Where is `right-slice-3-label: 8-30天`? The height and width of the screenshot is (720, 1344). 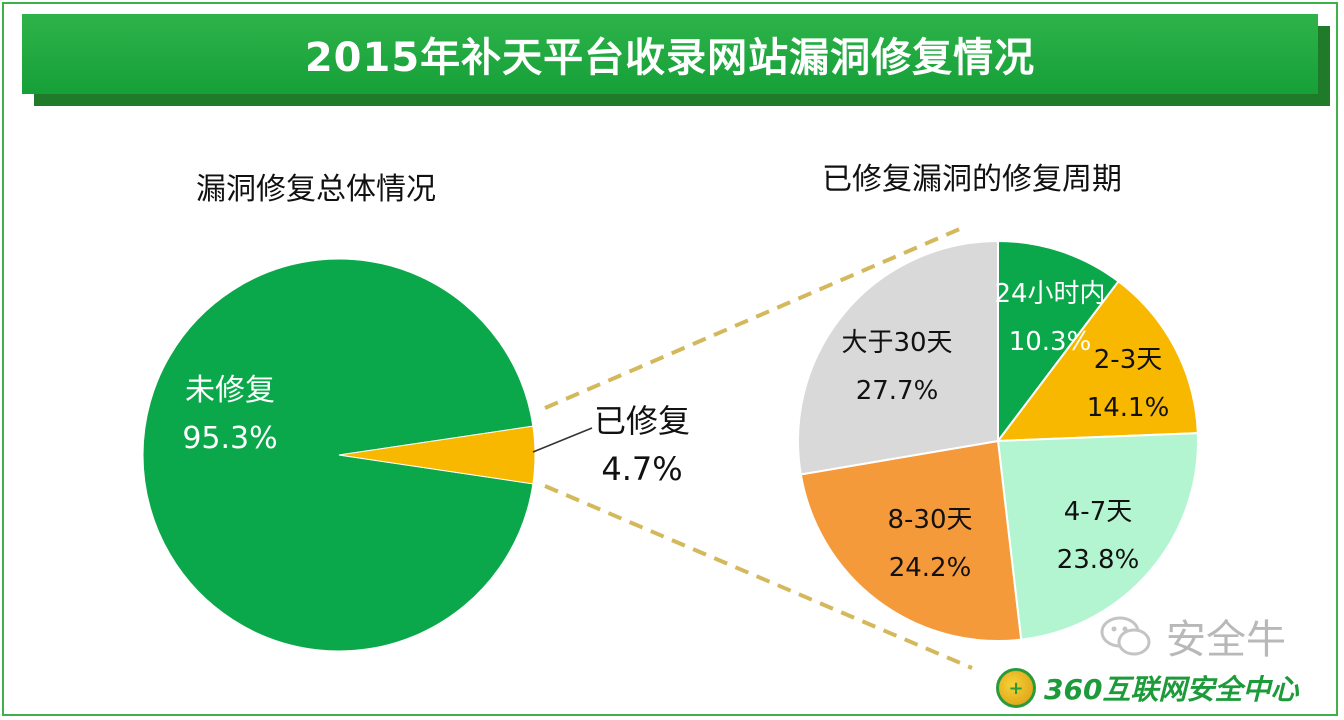 right-slice-3-label: 8-30天 is located at coordinates (929, 520).